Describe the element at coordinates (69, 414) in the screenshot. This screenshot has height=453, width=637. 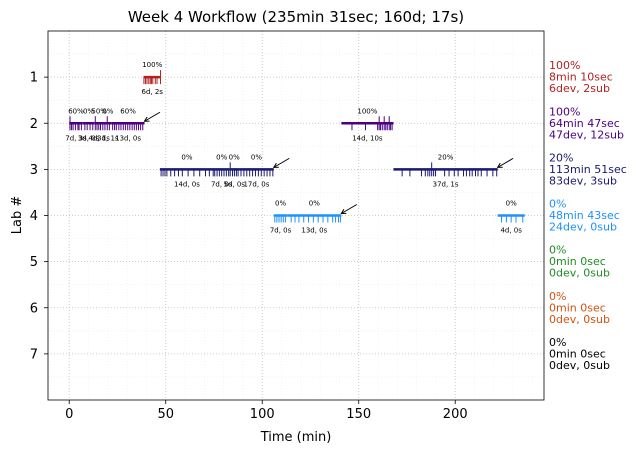
I see `x-tick-label: 0` at that location.